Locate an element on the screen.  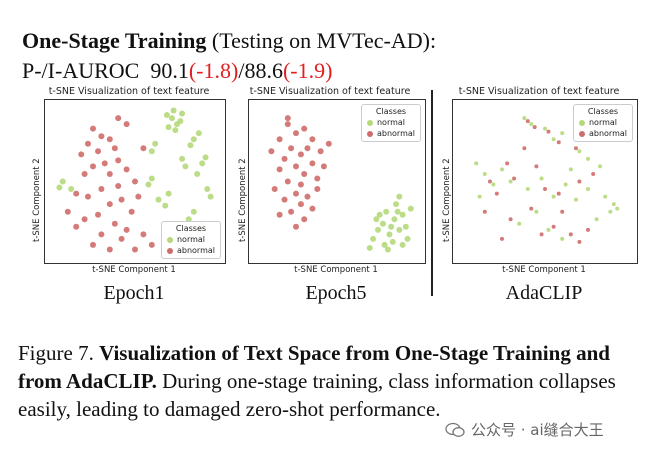
metric-delta-1: (-1.8) is located at coordinates (213, 70).